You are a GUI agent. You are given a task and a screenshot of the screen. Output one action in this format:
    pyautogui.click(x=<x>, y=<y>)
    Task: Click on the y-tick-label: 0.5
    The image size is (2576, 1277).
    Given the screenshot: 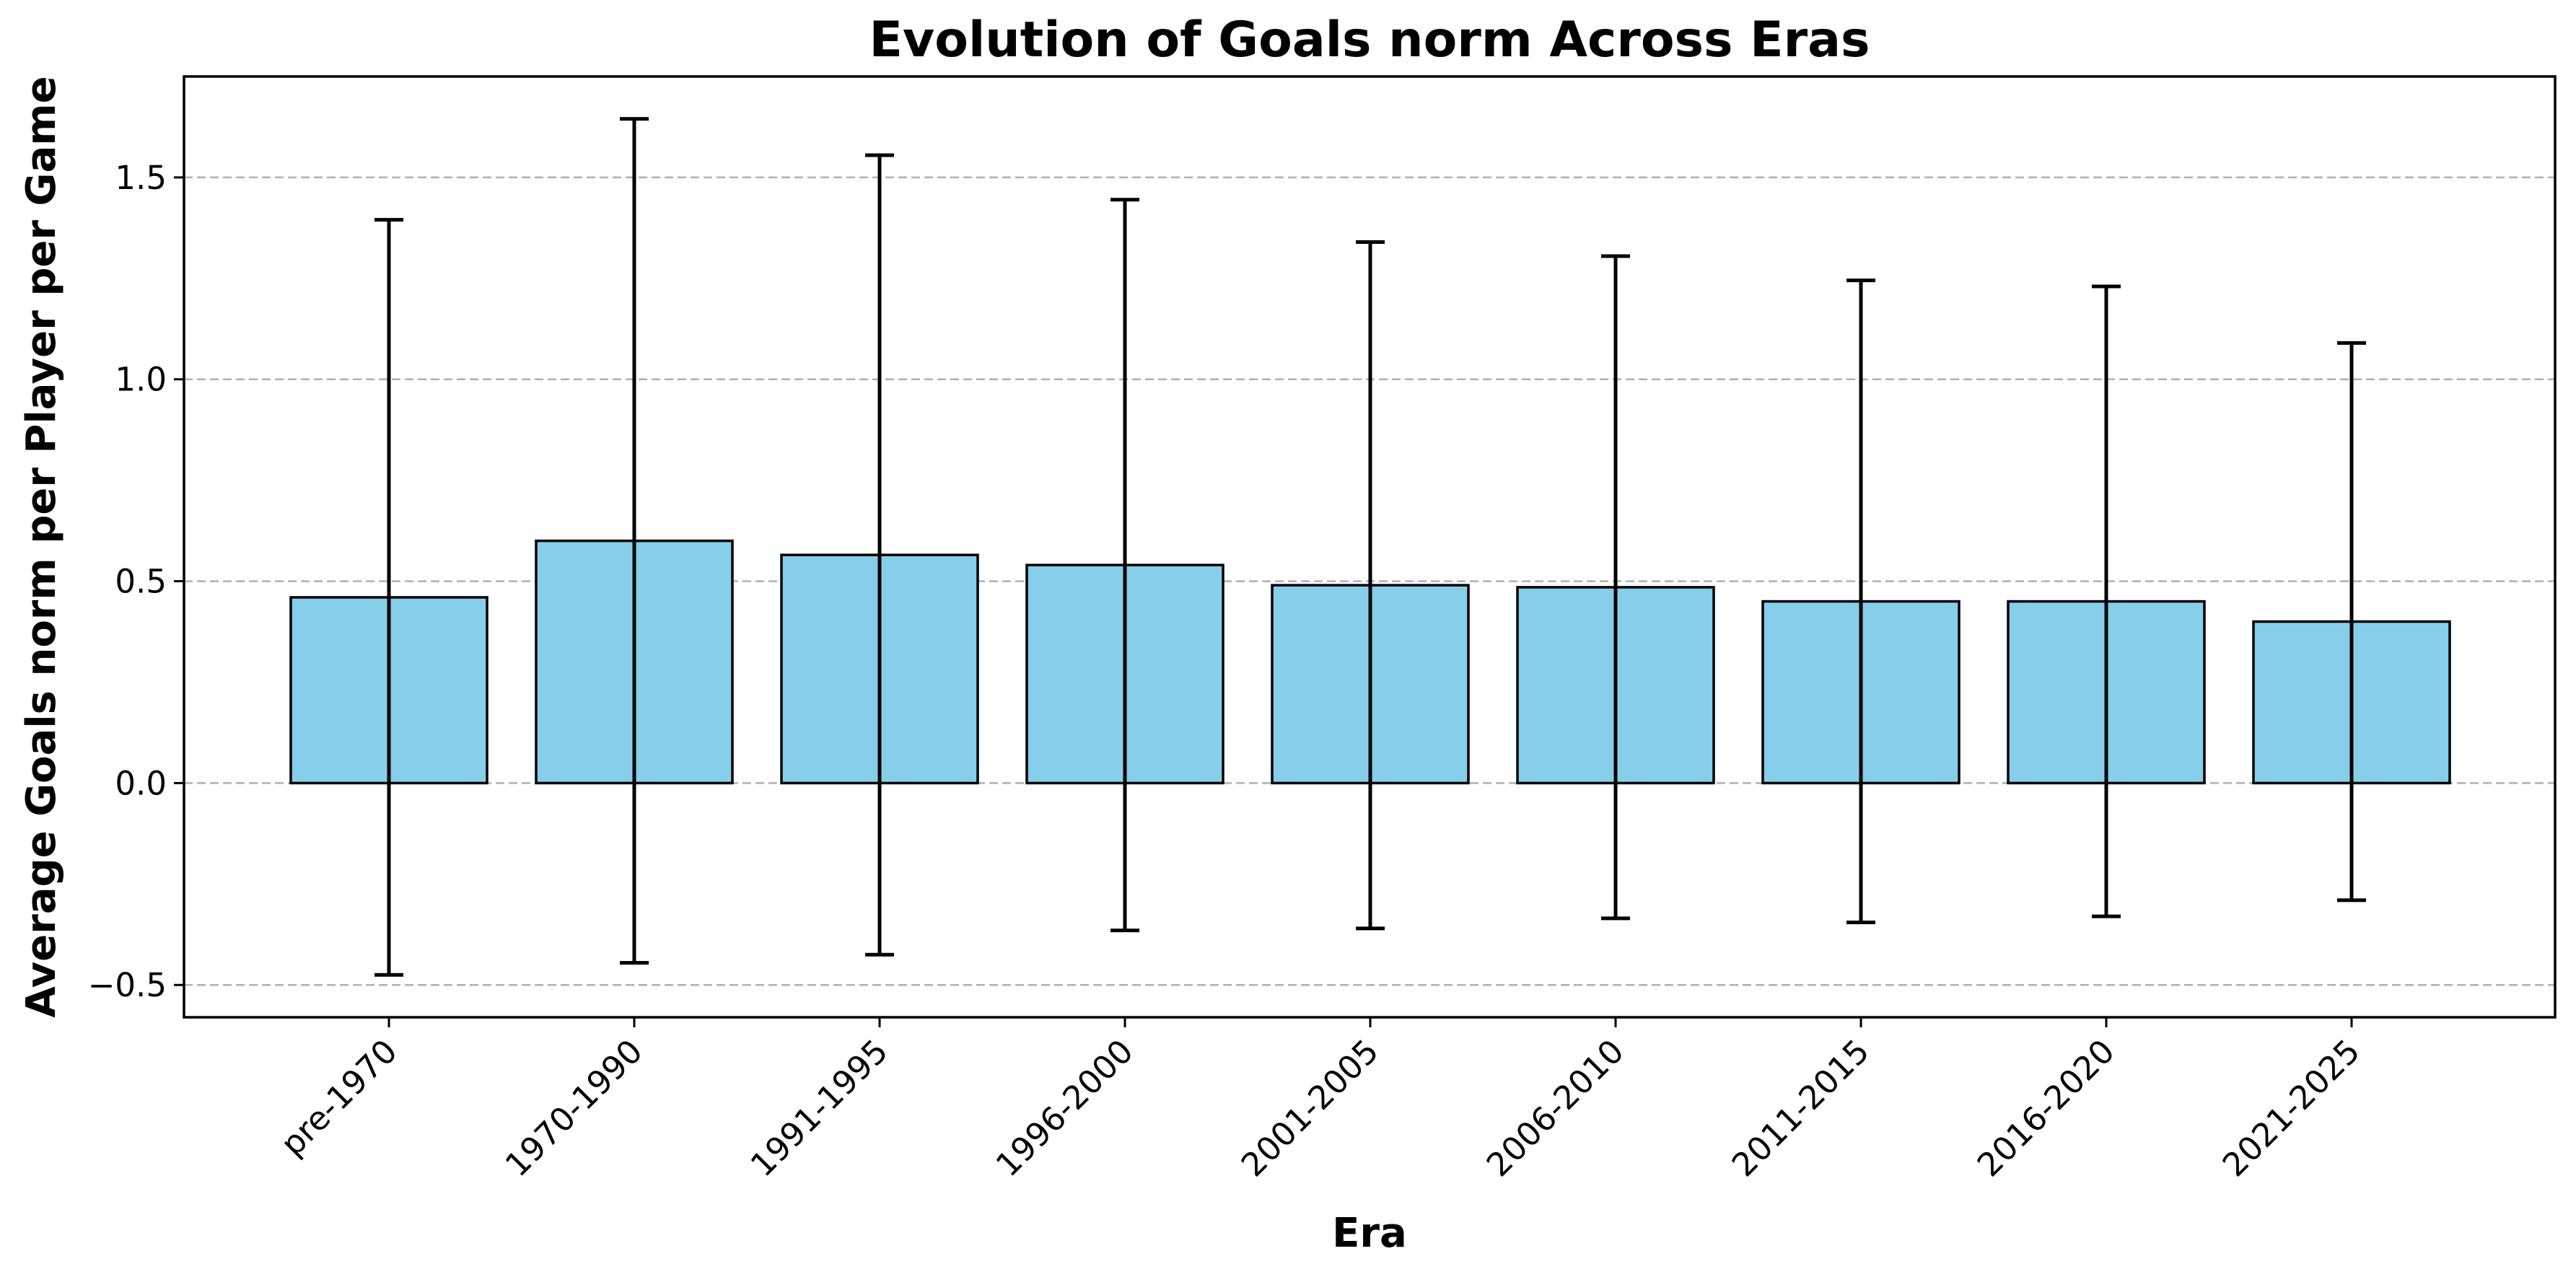 What is the action you would take?
    pyautogui.click(x=141, y=582)
    